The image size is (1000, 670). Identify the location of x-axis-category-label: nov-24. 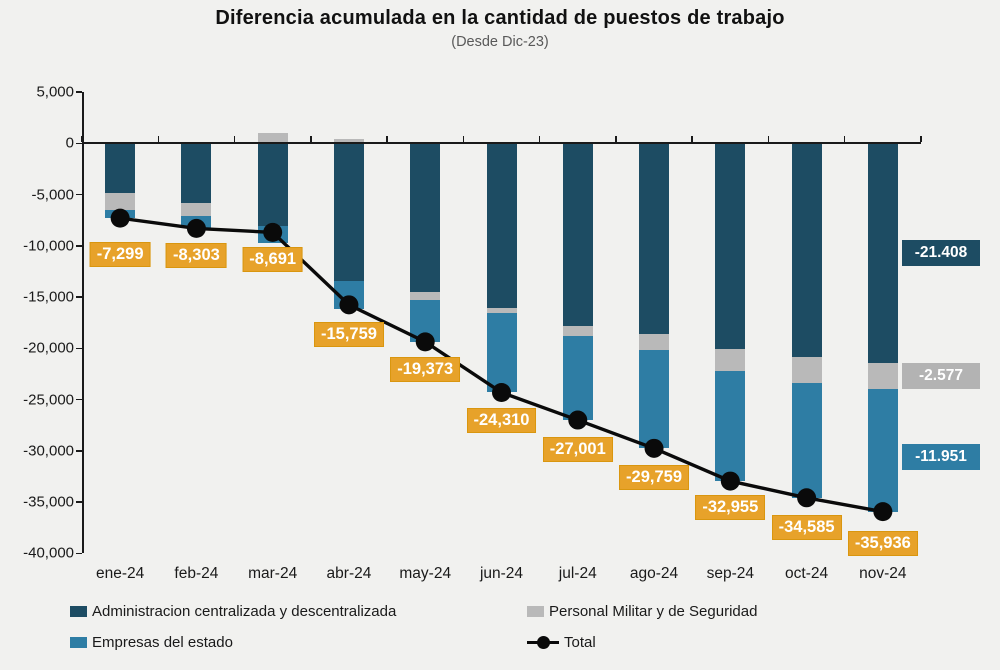
(883, 573).